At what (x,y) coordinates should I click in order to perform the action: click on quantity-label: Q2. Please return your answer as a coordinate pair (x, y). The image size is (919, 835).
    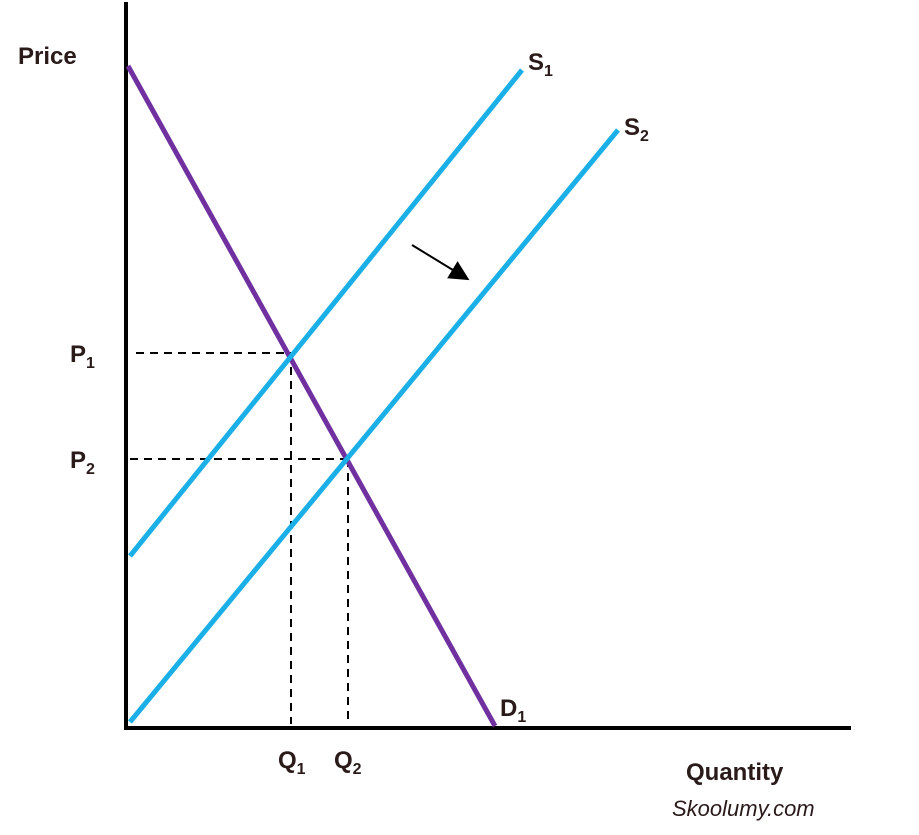
    Looking at the image, I should click on (348, 762).